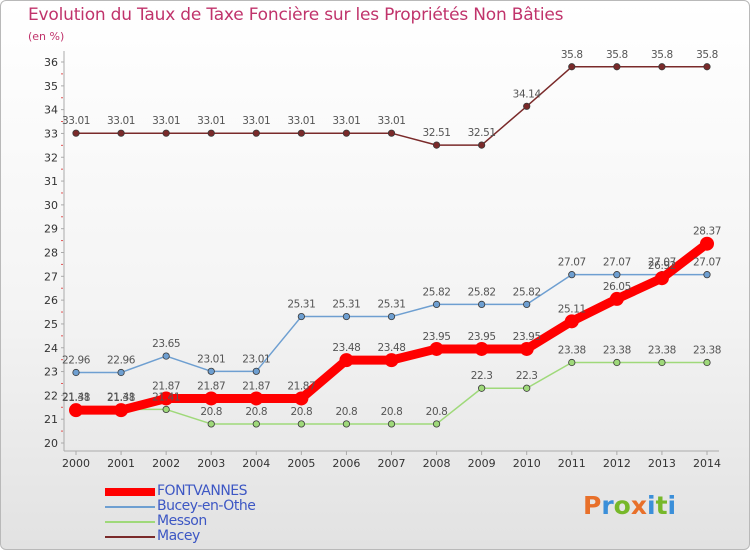  I want to click on data-label-macey: 34.14, so click(527, 94).